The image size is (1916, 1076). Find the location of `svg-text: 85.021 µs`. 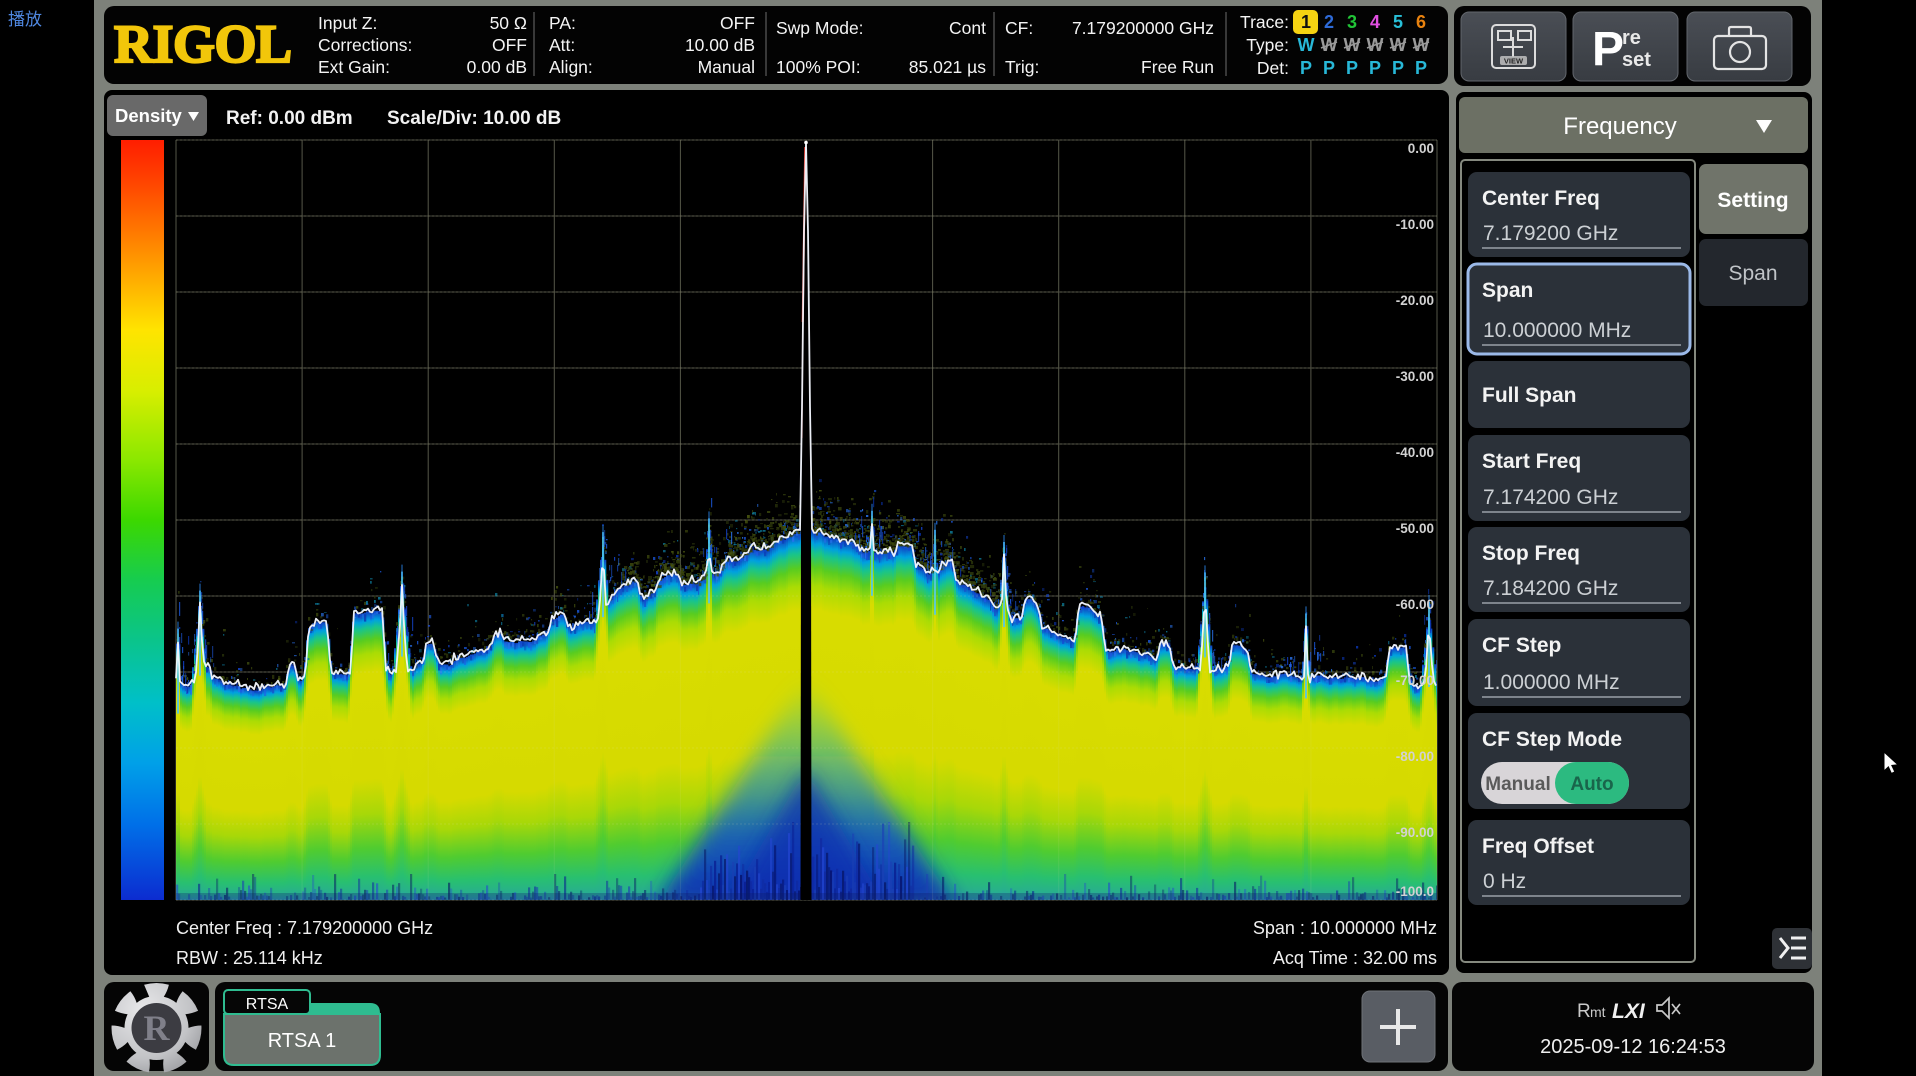

svg-text: 85.021 µs is located at coordinates (947, 67).